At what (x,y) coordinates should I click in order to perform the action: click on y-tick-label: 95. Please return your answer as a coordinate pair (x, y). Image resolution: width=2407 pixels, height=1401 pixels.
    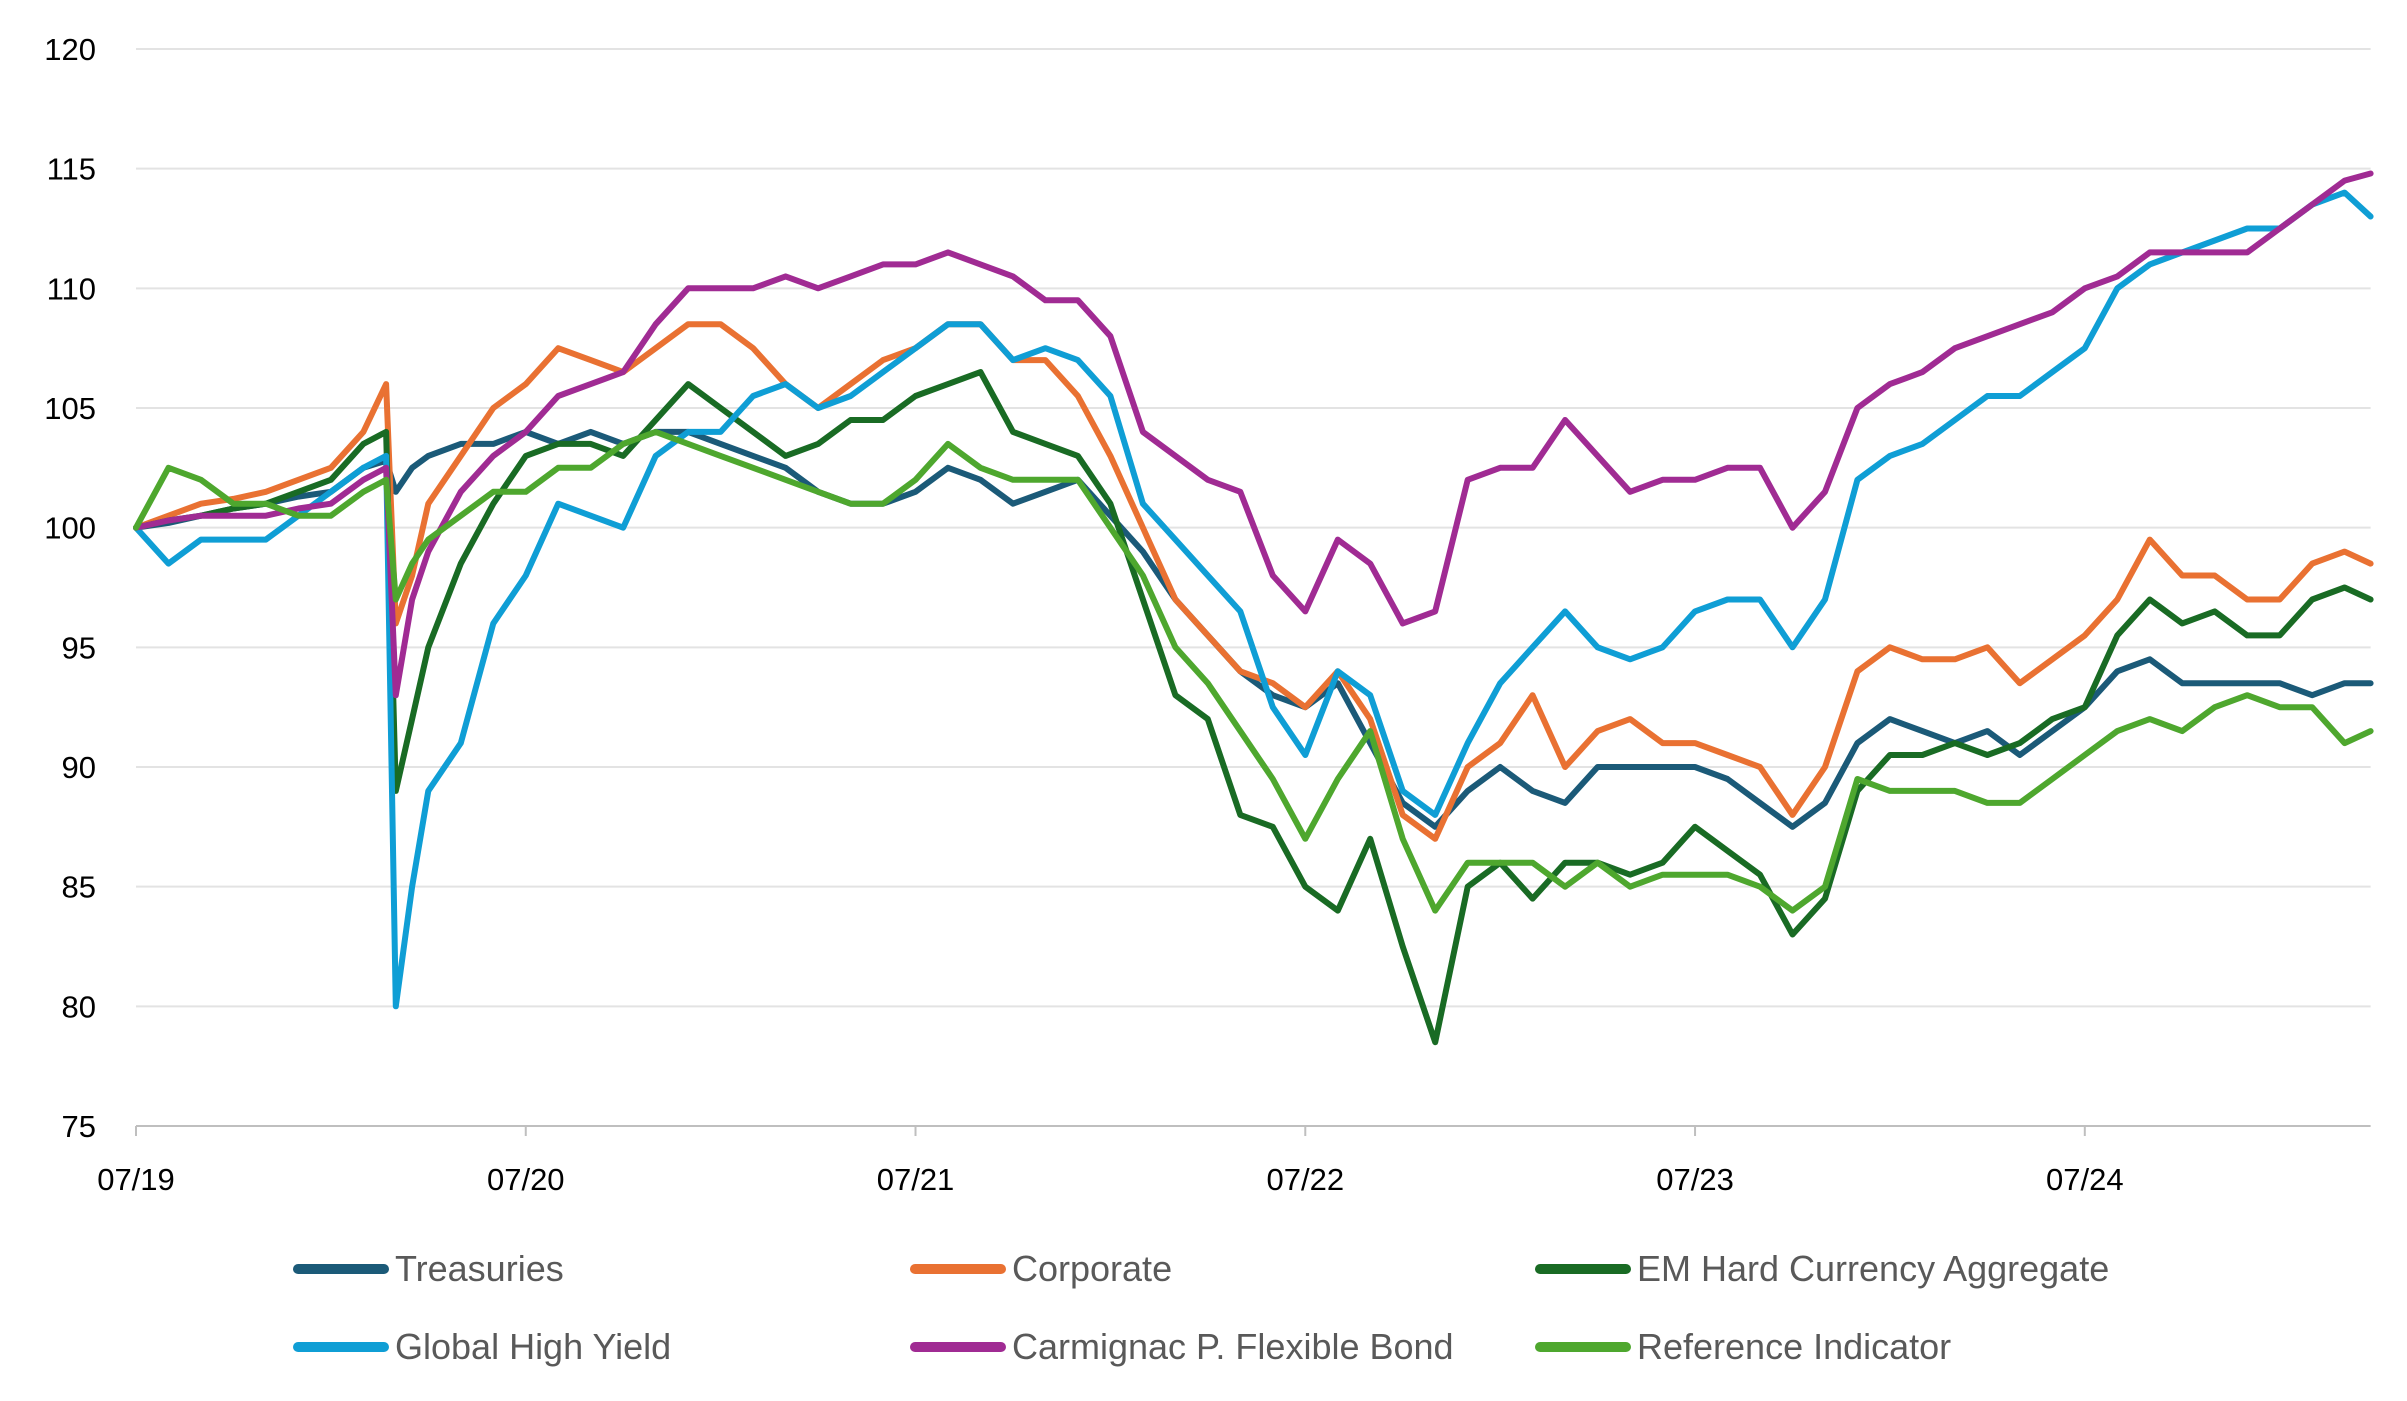
    Looking at the image, I should click on (79, 647).